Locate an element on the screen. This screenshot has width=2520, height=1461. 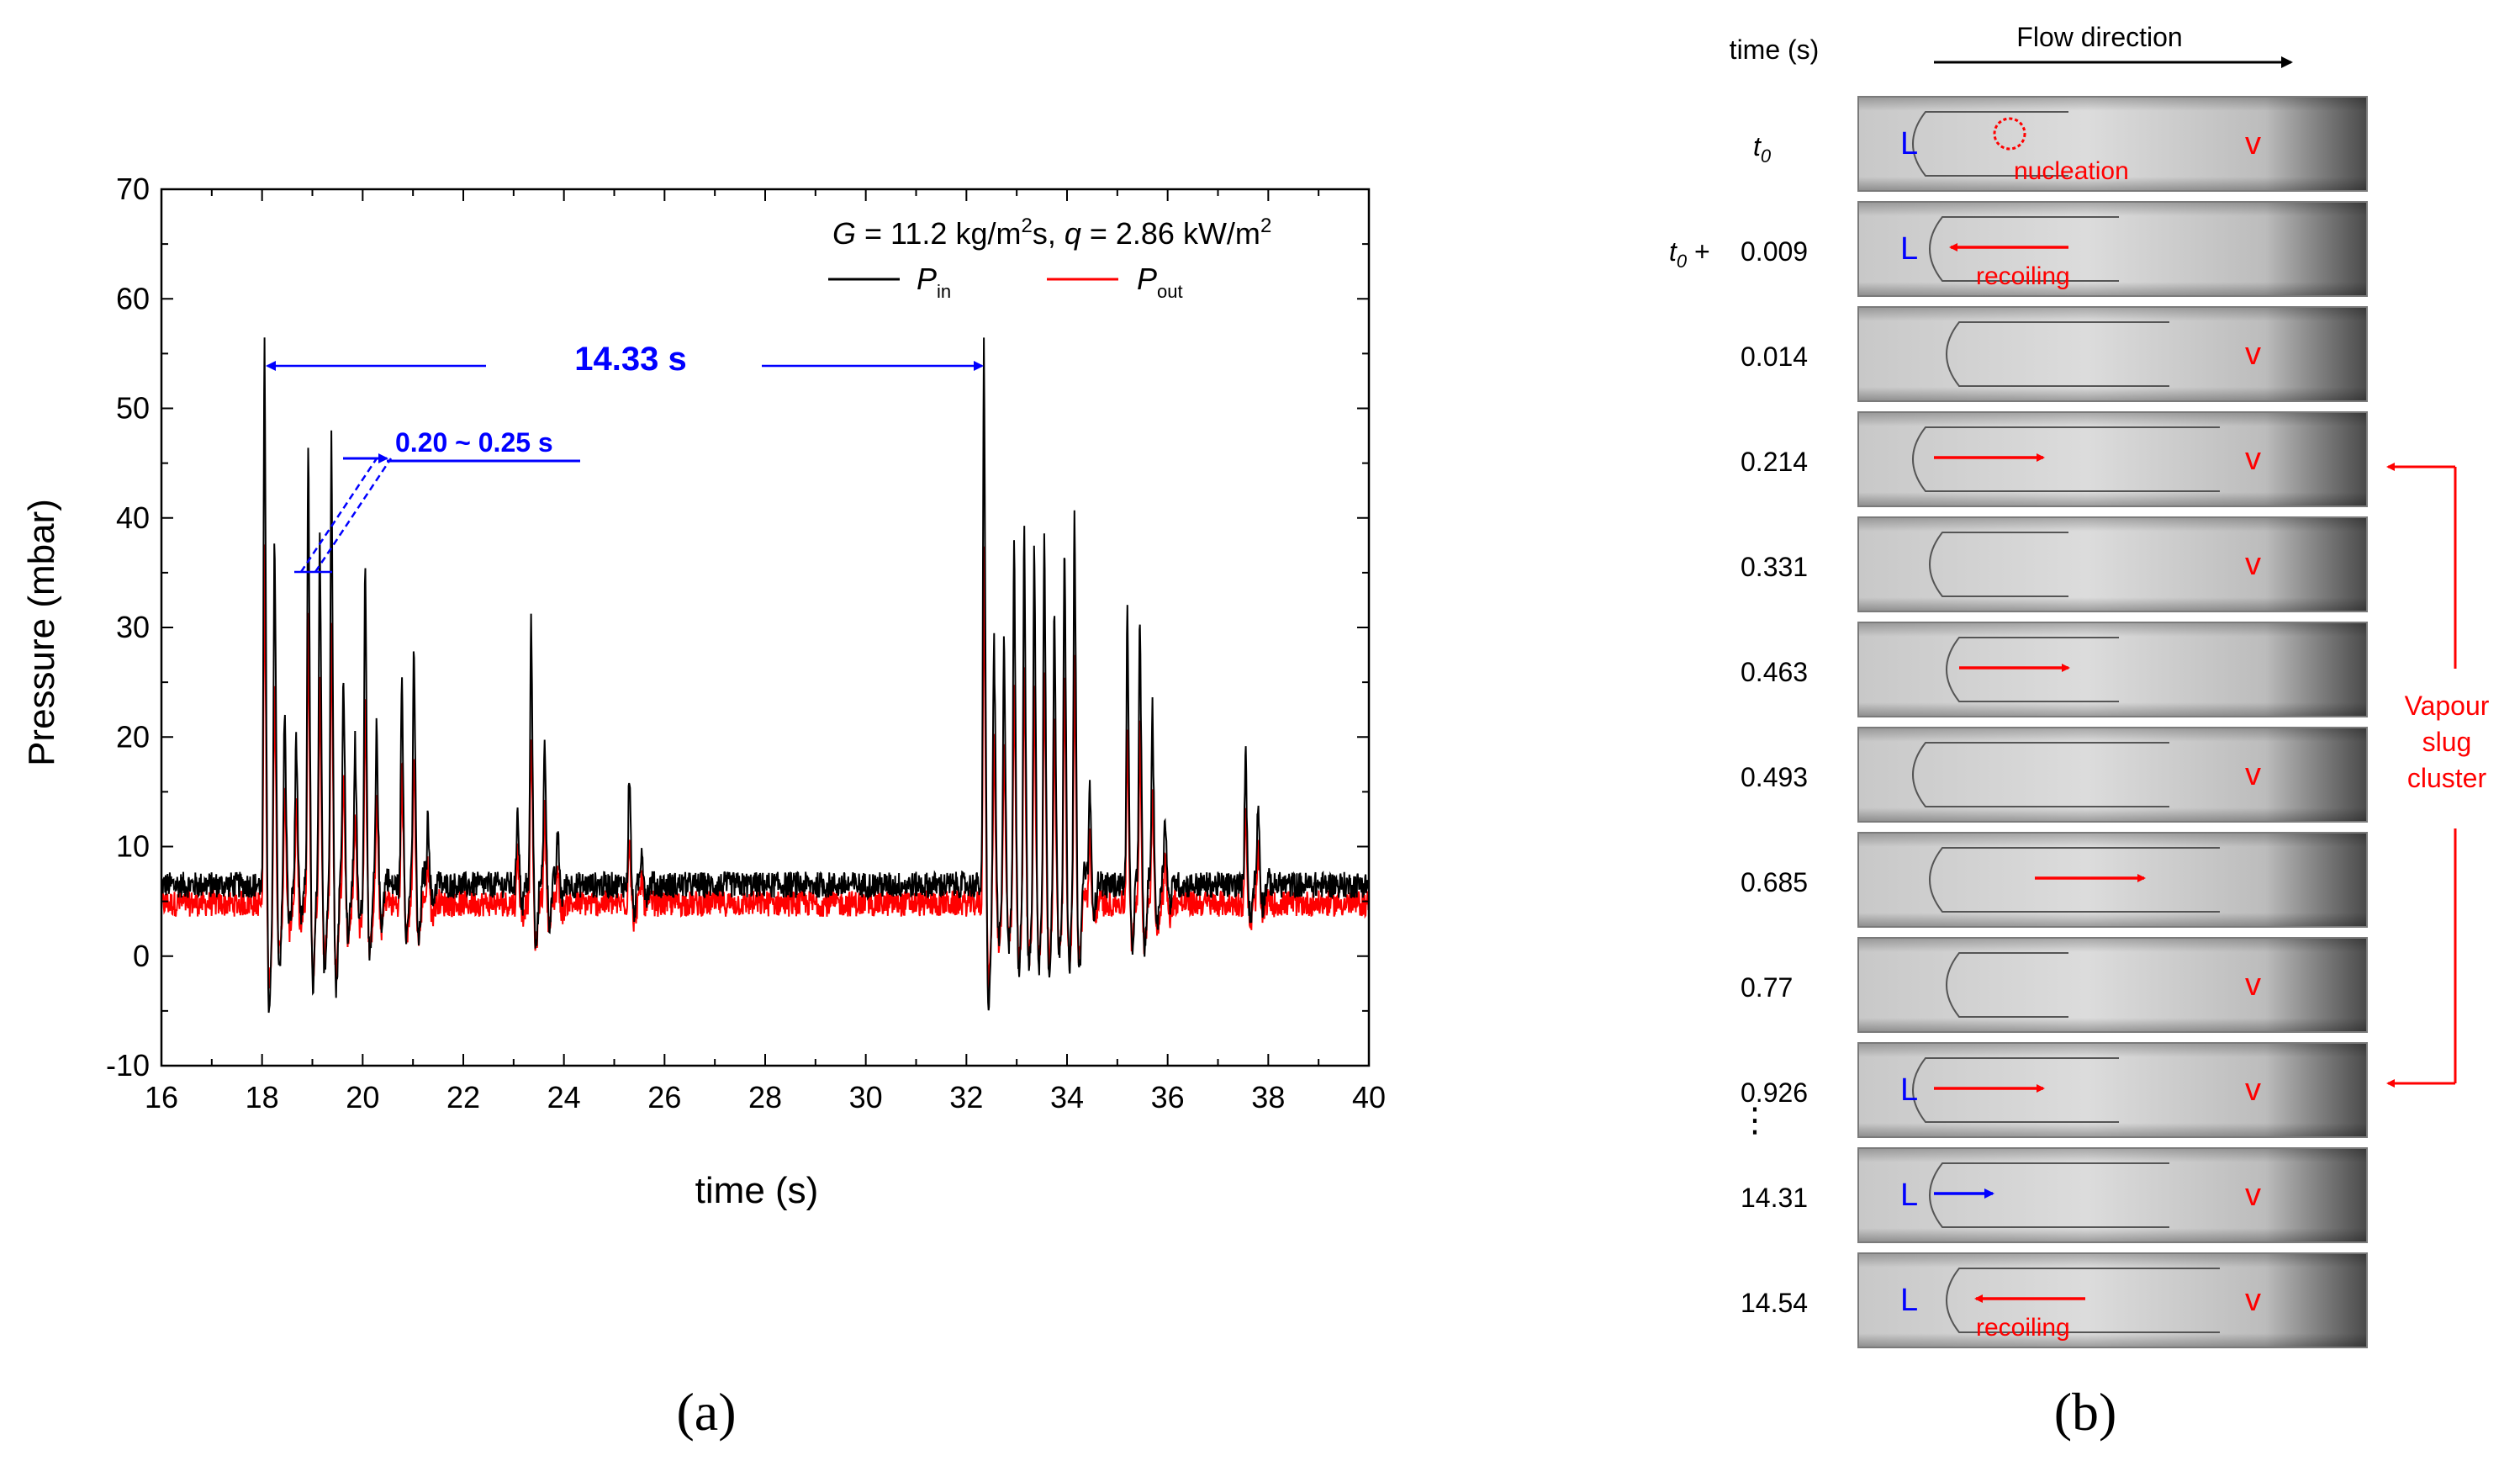
x-tick-label: 22 is located at coordinates (463, 1097).